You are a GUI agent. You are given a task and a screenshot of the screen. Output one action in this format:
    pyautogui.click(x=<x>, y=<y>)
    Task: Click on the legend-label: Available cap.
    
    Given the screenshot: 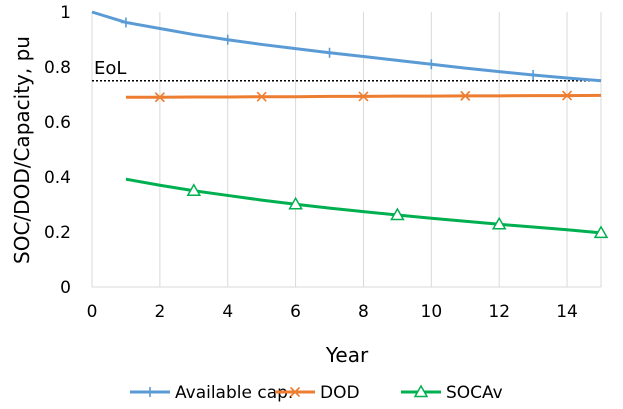 What is the action you would take?
    pyautogui.click(x=234, y=393)
    